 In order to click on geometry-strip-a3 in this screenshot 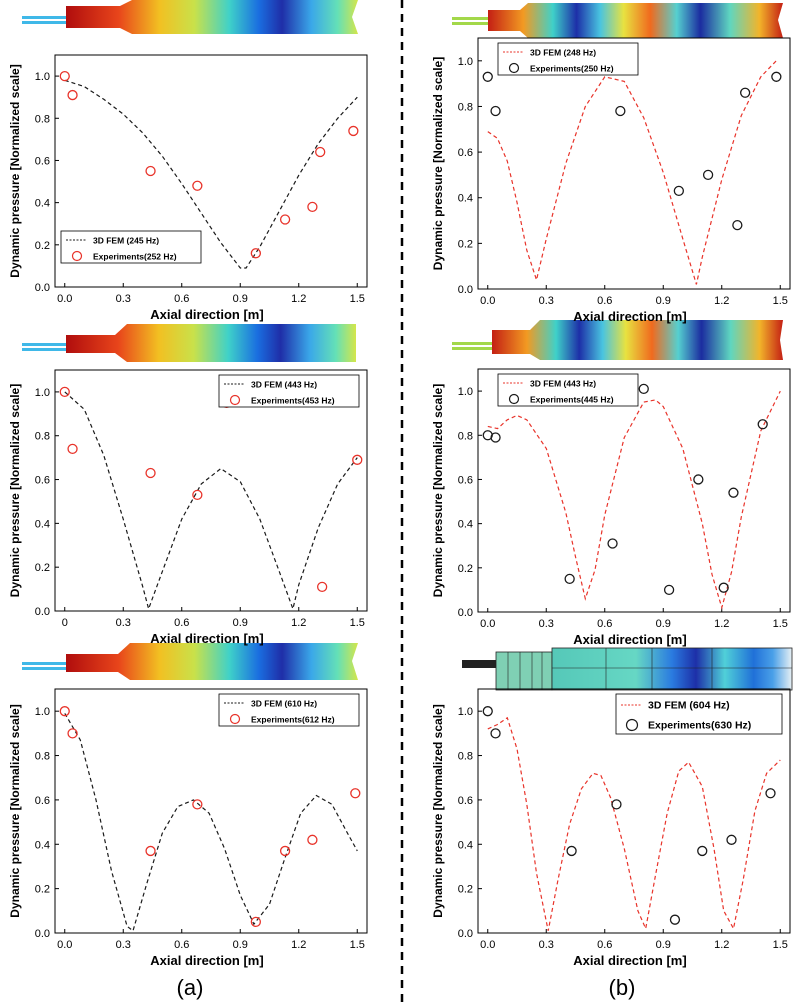, I will do `click(190, 661)`.